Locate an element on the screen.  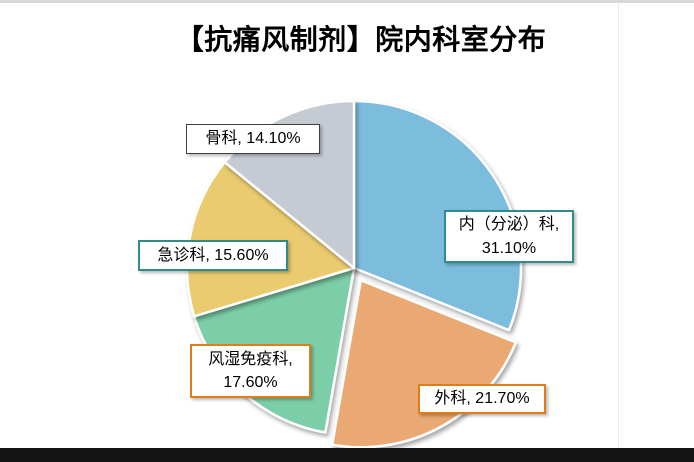
pie-slice-emergency is located at coordinates (270, 239).